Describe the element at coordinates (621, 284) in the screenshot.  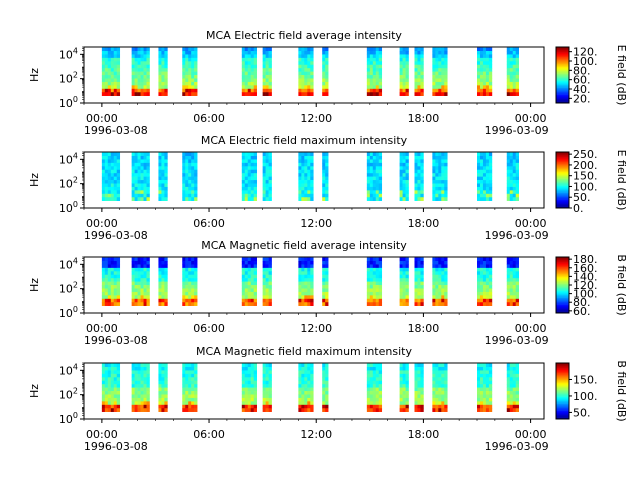
I see `colorbar-label: B field (dB)` at that location.